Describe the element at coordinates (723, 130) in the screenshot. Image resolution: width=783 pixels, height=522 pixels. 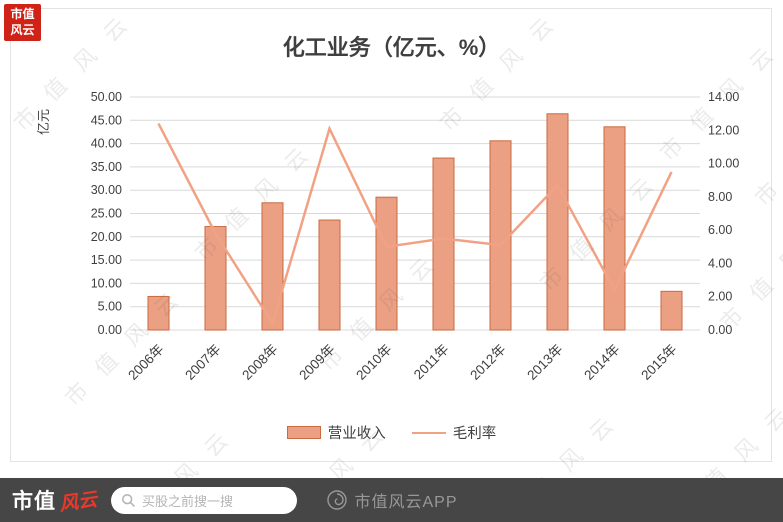
I see `right-axis-tick-label: 12.00` at that location.